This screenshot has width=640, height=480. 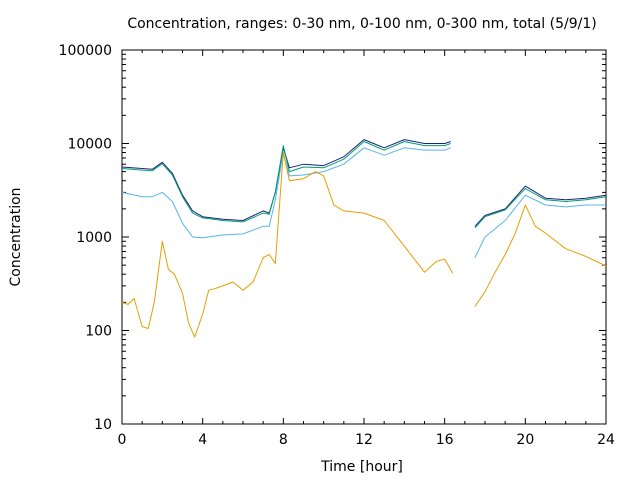 I want to click on x-tick-label: 20, so click(x=525, y=440).